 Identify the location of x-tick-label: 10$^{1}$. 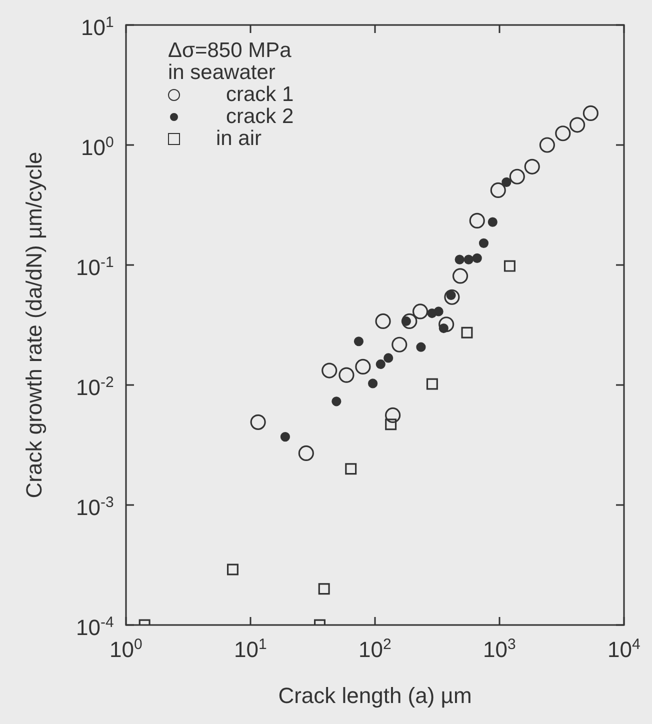
(250, 649).